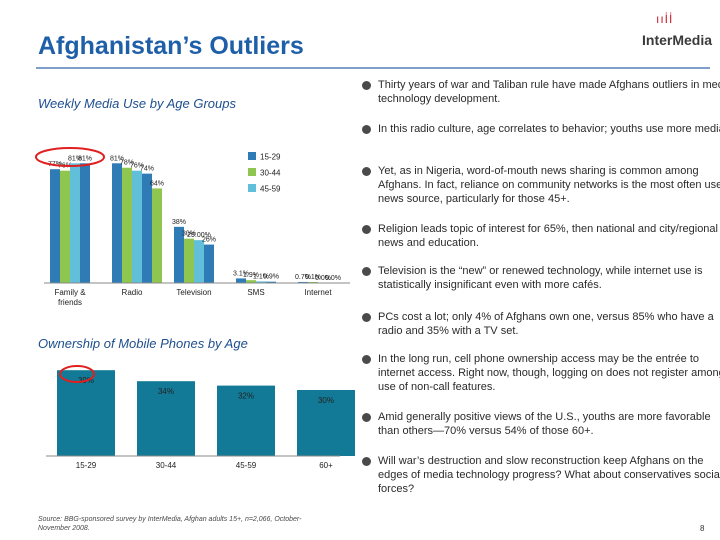  What do you see at coordinates (209, 240) in the screenshot?
I see `data-label: 26%` at bounding box center [209, 240].